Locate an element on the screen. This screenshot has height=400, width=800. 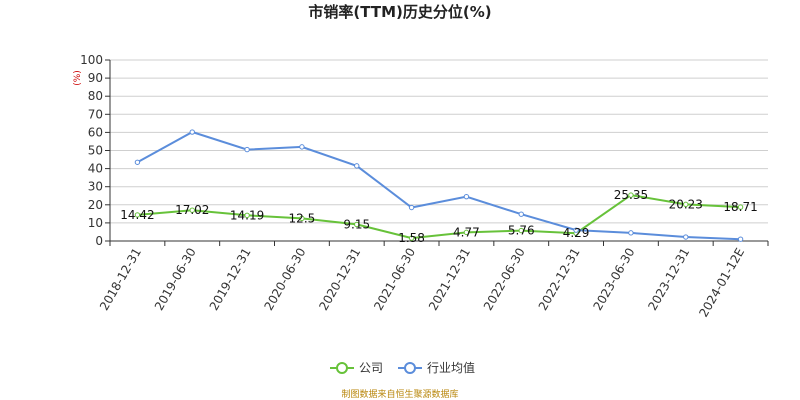
y-tick-label: 10 is located at coordinates (95, 223).